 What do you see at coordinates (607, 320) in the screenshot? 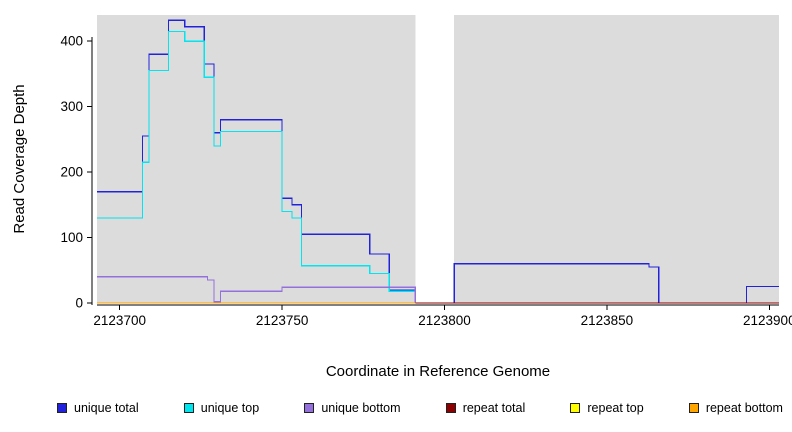
I see `x-axis-tick-label: 2123850` at bounding box center [607, 320].